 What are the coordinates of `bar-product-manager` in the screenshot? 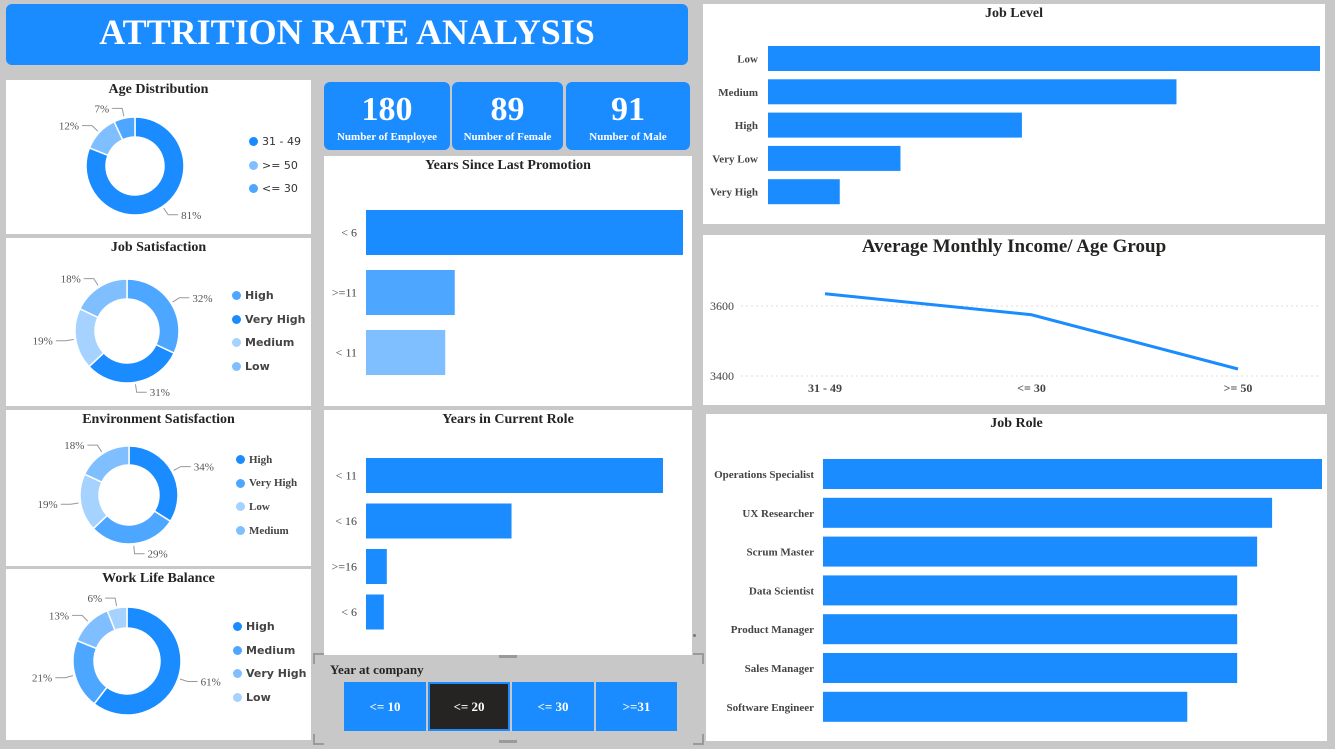 It's located at (1030, 629).